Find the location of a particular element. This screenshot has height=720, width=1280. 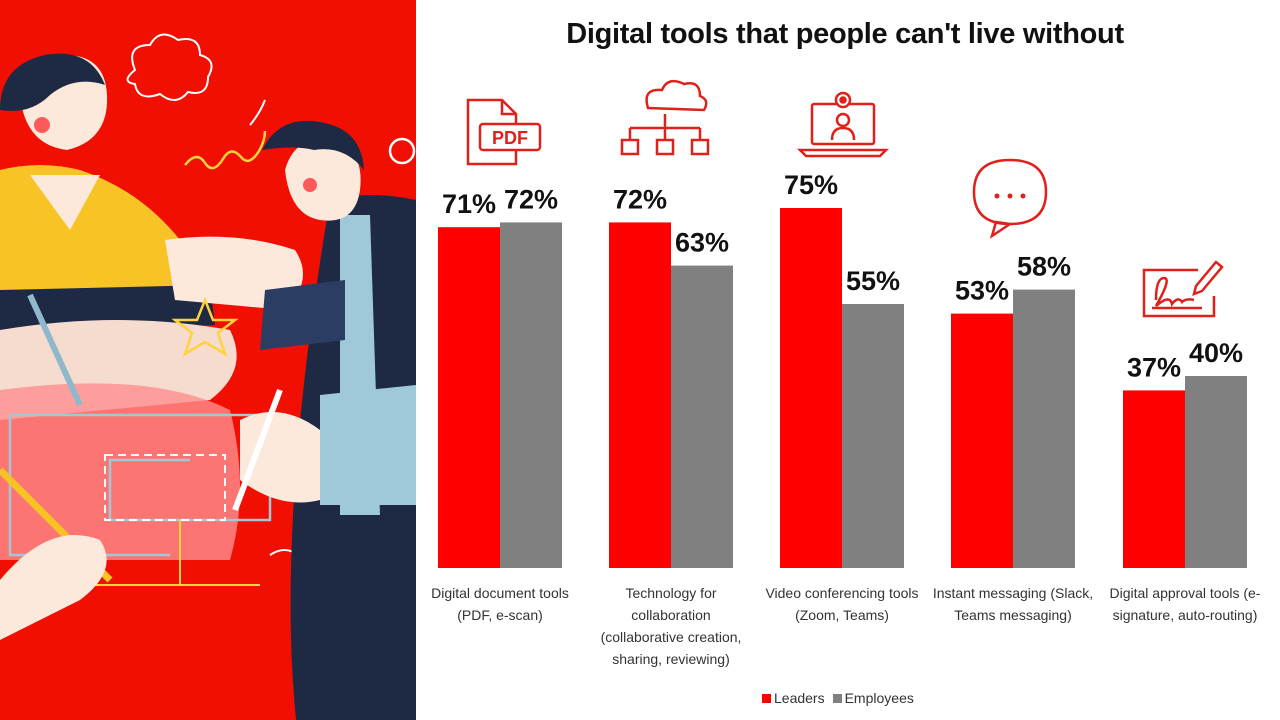

category-label-line: signature, auto-routing) is located at coordinates (1185, 615).